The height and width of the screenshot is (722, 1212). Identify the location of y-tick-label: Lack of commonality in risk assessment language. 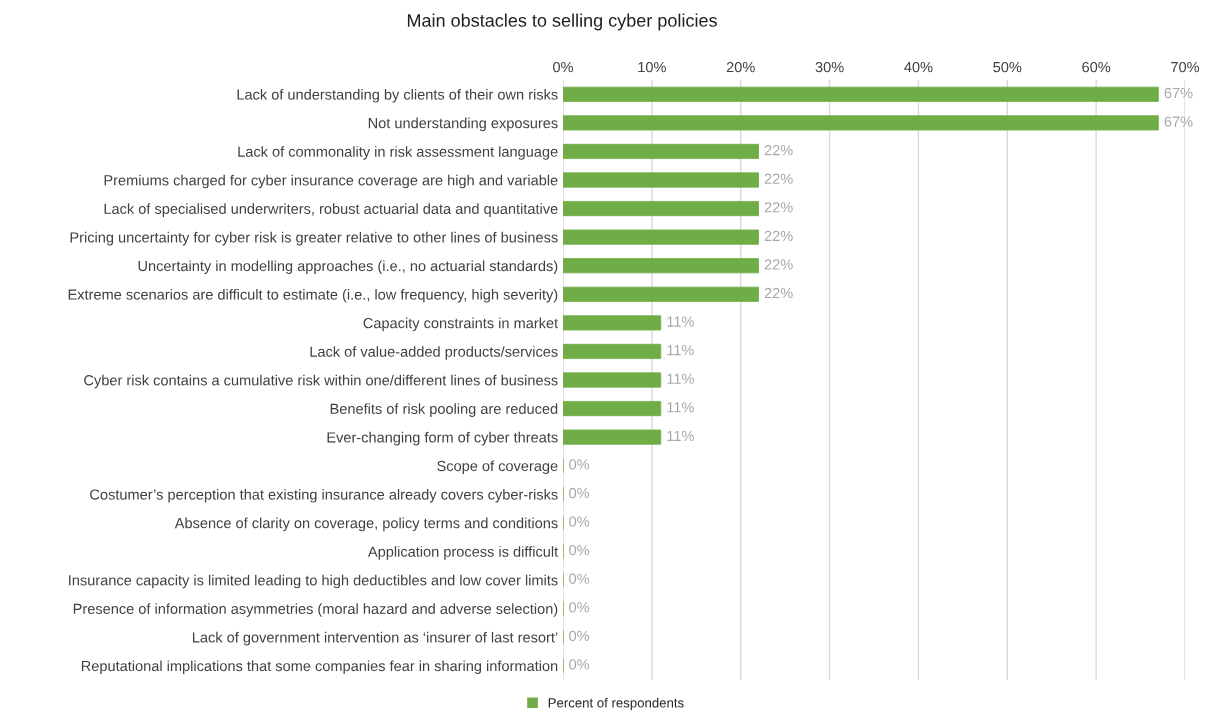
(398, 153).